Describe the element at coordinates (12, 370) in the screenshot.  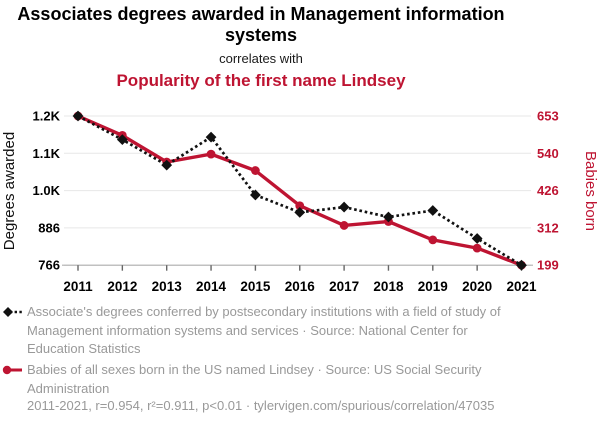
I see `red-circle-marker-icon` at that location.